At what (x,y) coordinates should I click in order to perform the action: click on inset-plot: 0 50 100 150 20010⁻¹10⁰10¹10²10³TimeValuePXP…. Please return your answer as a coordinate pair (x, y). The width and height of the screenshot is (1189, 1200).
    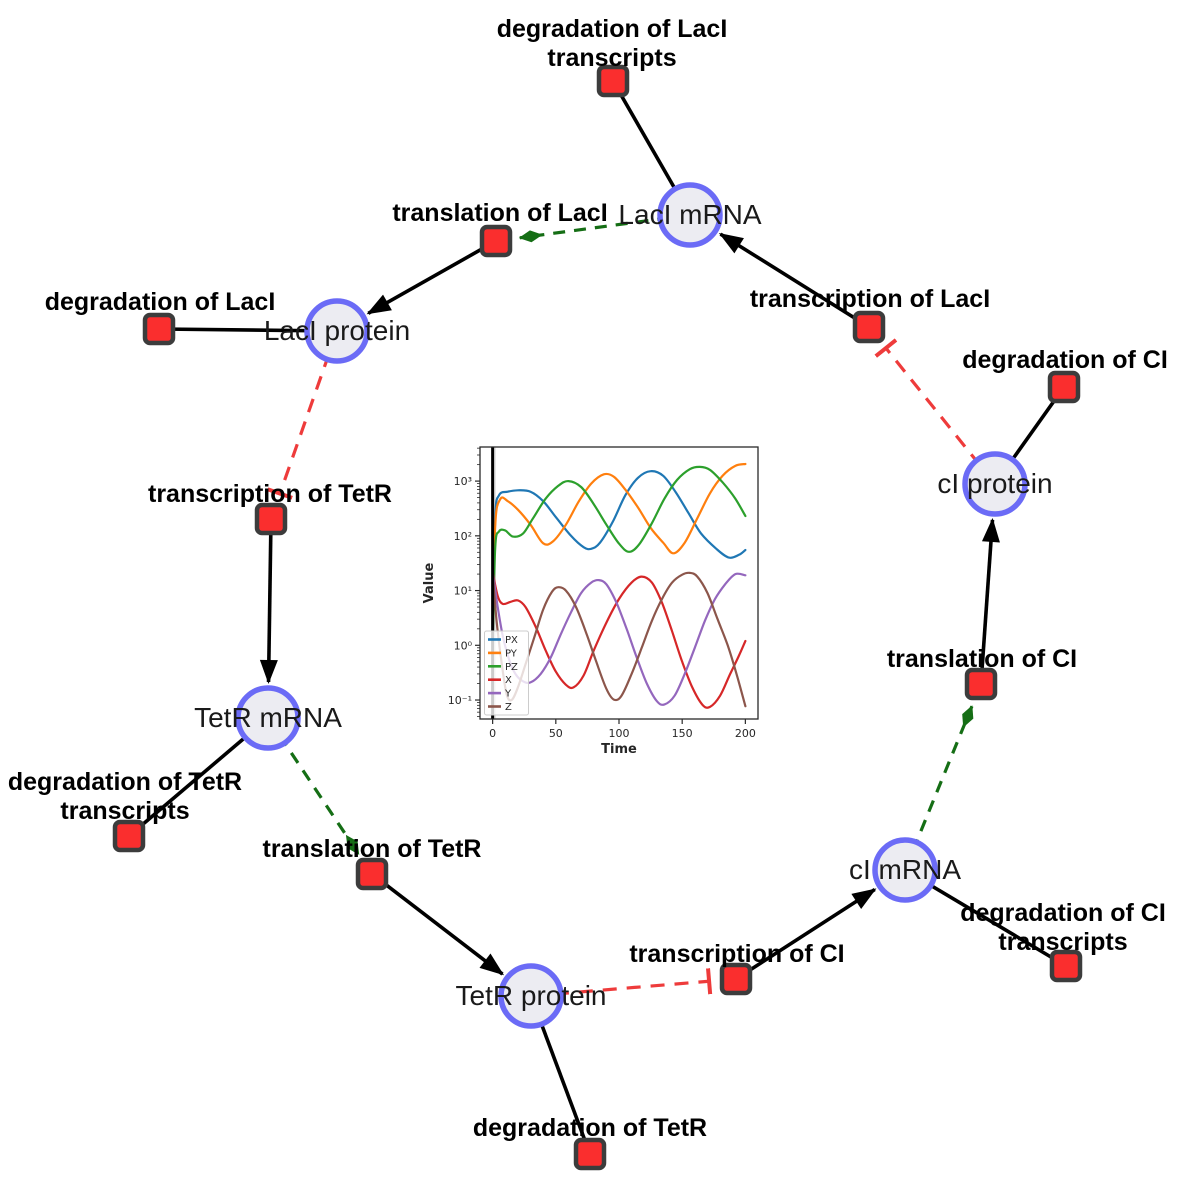
    Looking at the image, I should click on (590, 601).